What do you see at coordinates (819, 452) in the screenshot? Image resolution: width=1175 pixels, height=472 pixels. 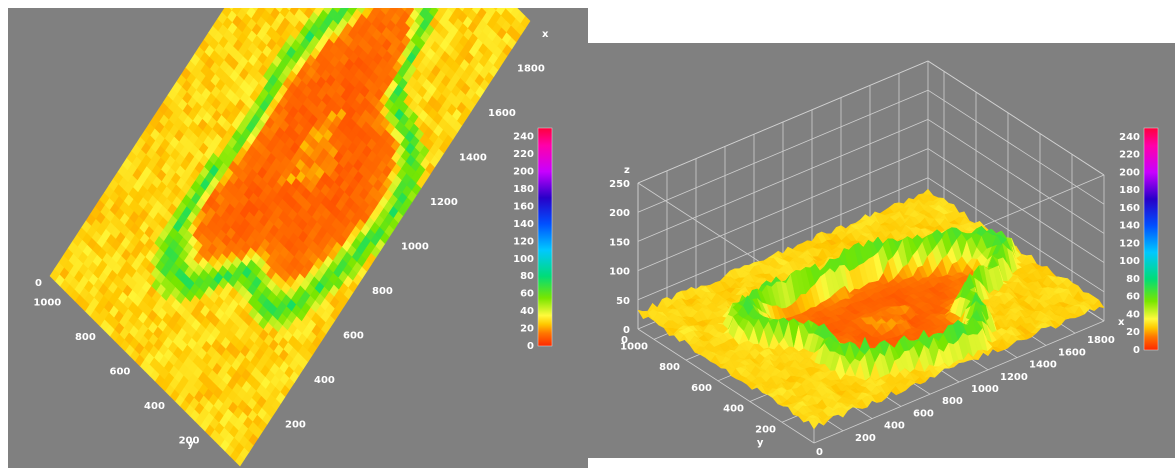 I see `origin-label: 0` at bounding box center [819, 452].